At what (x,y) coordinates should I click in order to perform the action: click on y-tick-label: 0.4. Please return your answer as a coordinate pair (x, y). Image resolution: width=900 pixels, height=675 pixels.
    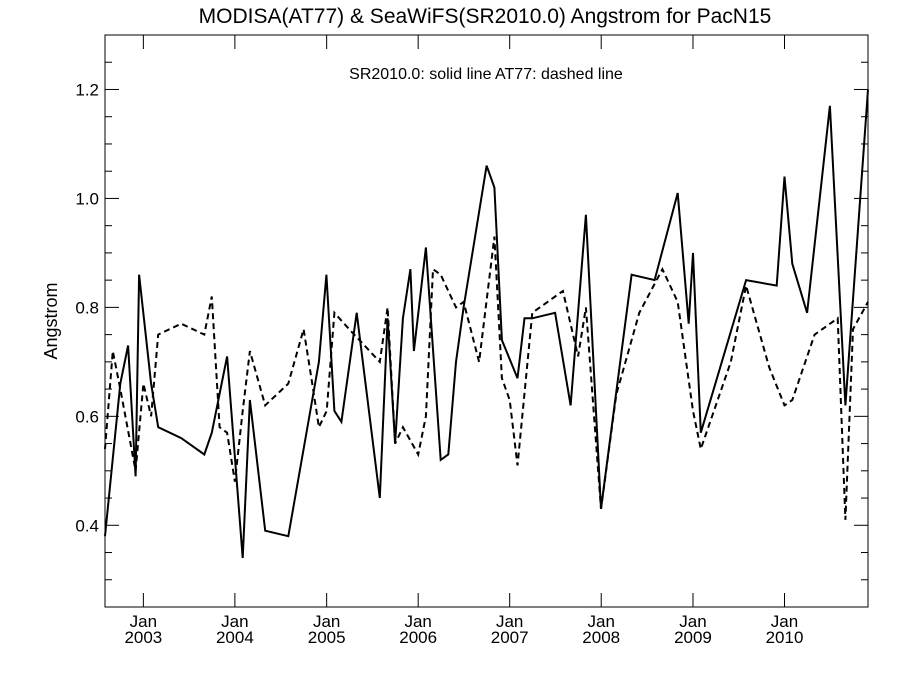
    Looking at the image, I should click on (87, 525).